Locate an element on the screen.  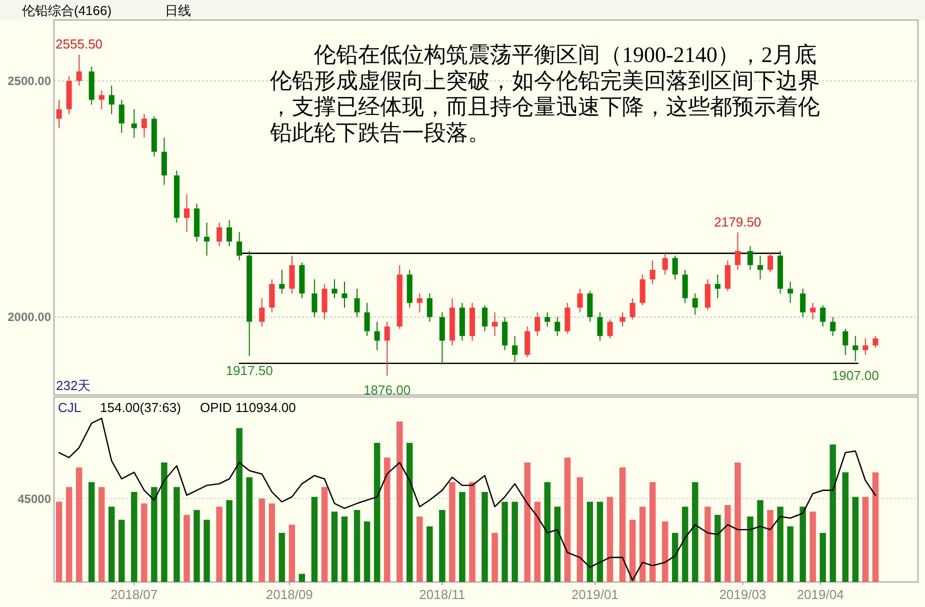
annotation: 232天 is located at coordinates (73, 385).